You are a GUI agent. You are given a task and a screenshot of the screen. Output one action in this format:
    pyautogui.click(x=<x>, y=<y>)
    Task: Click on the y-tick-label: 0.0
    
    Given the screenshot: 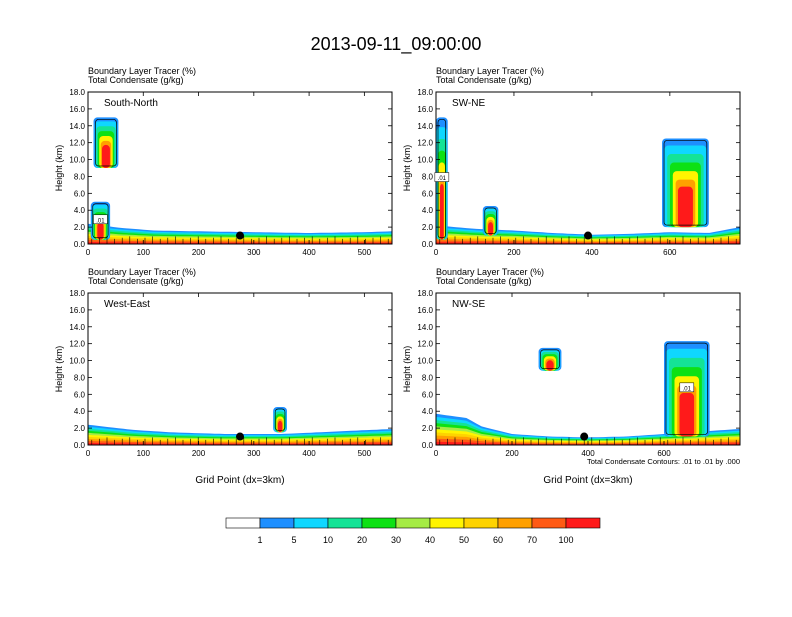 What is the action you would take?
    pyautogui.click(x=428, y=445)
    